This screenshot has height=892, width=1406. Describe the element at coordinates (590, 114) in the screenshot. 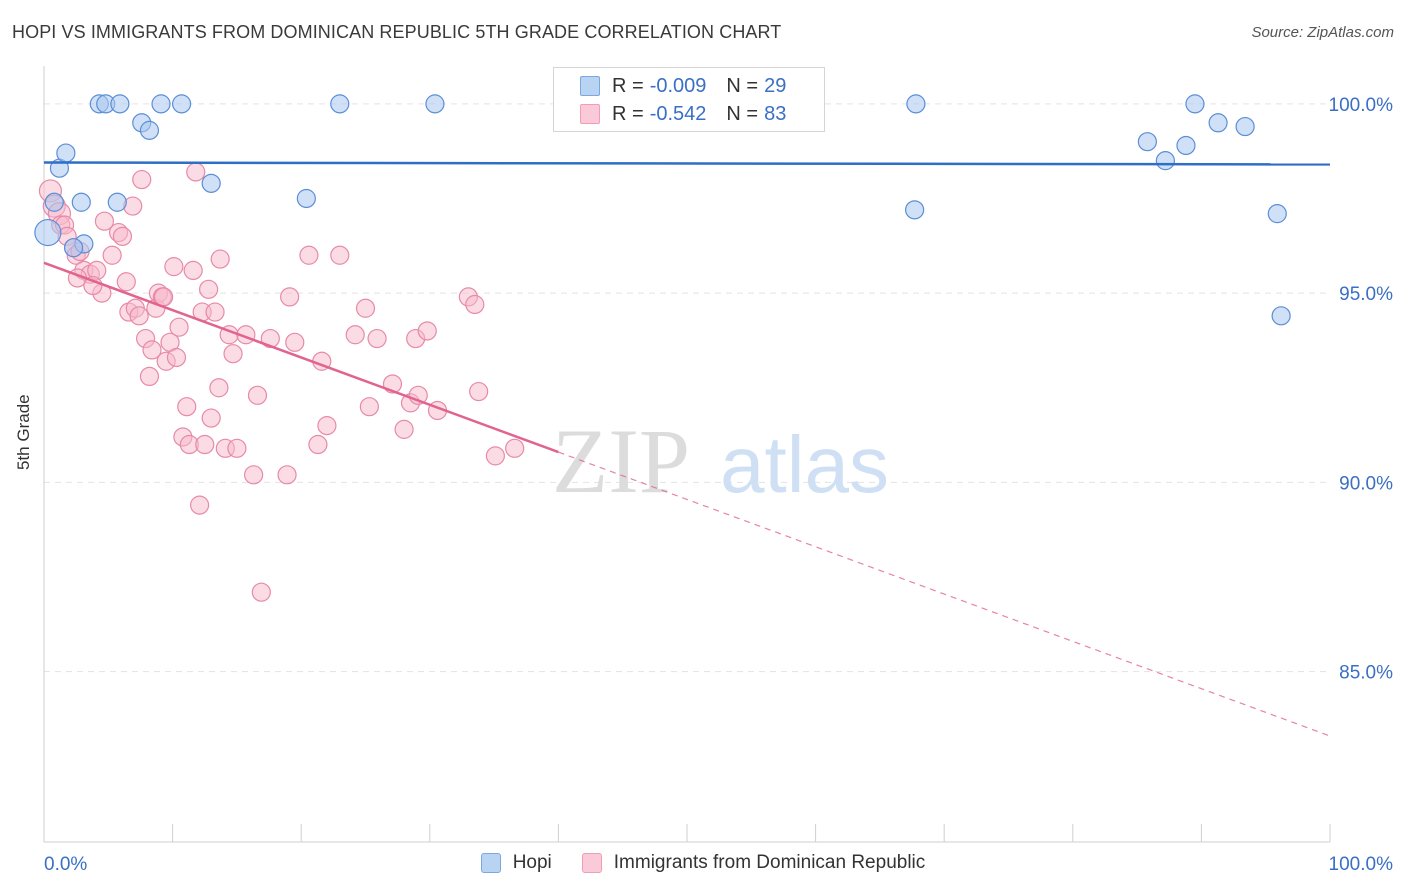

I see `legend-swatch-dominican` at that location.